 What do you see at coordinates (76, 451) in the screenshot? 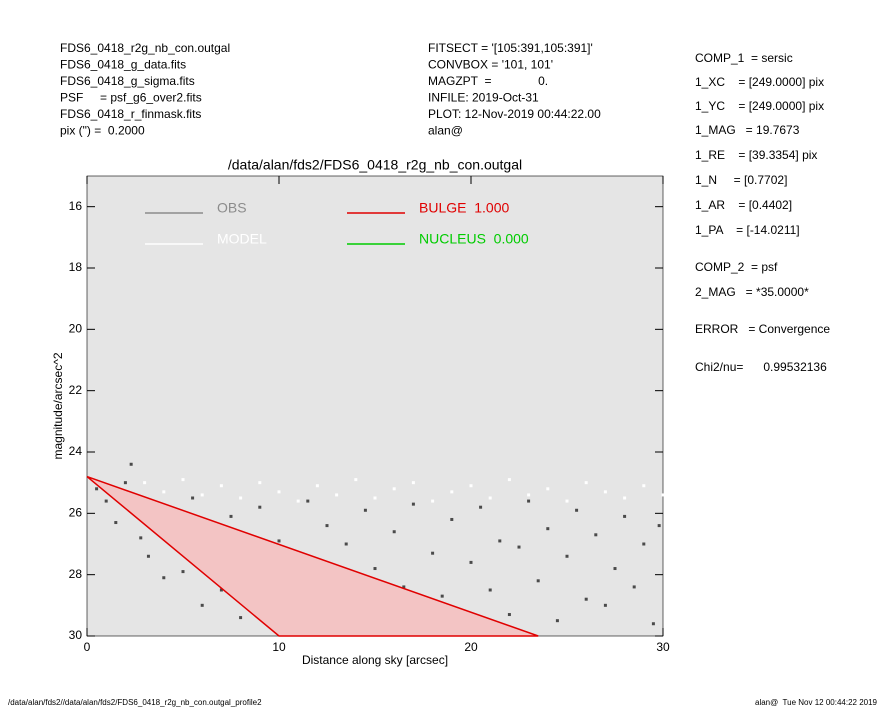
I see `y-tick-label: 24` at bounding box center [76, 451].